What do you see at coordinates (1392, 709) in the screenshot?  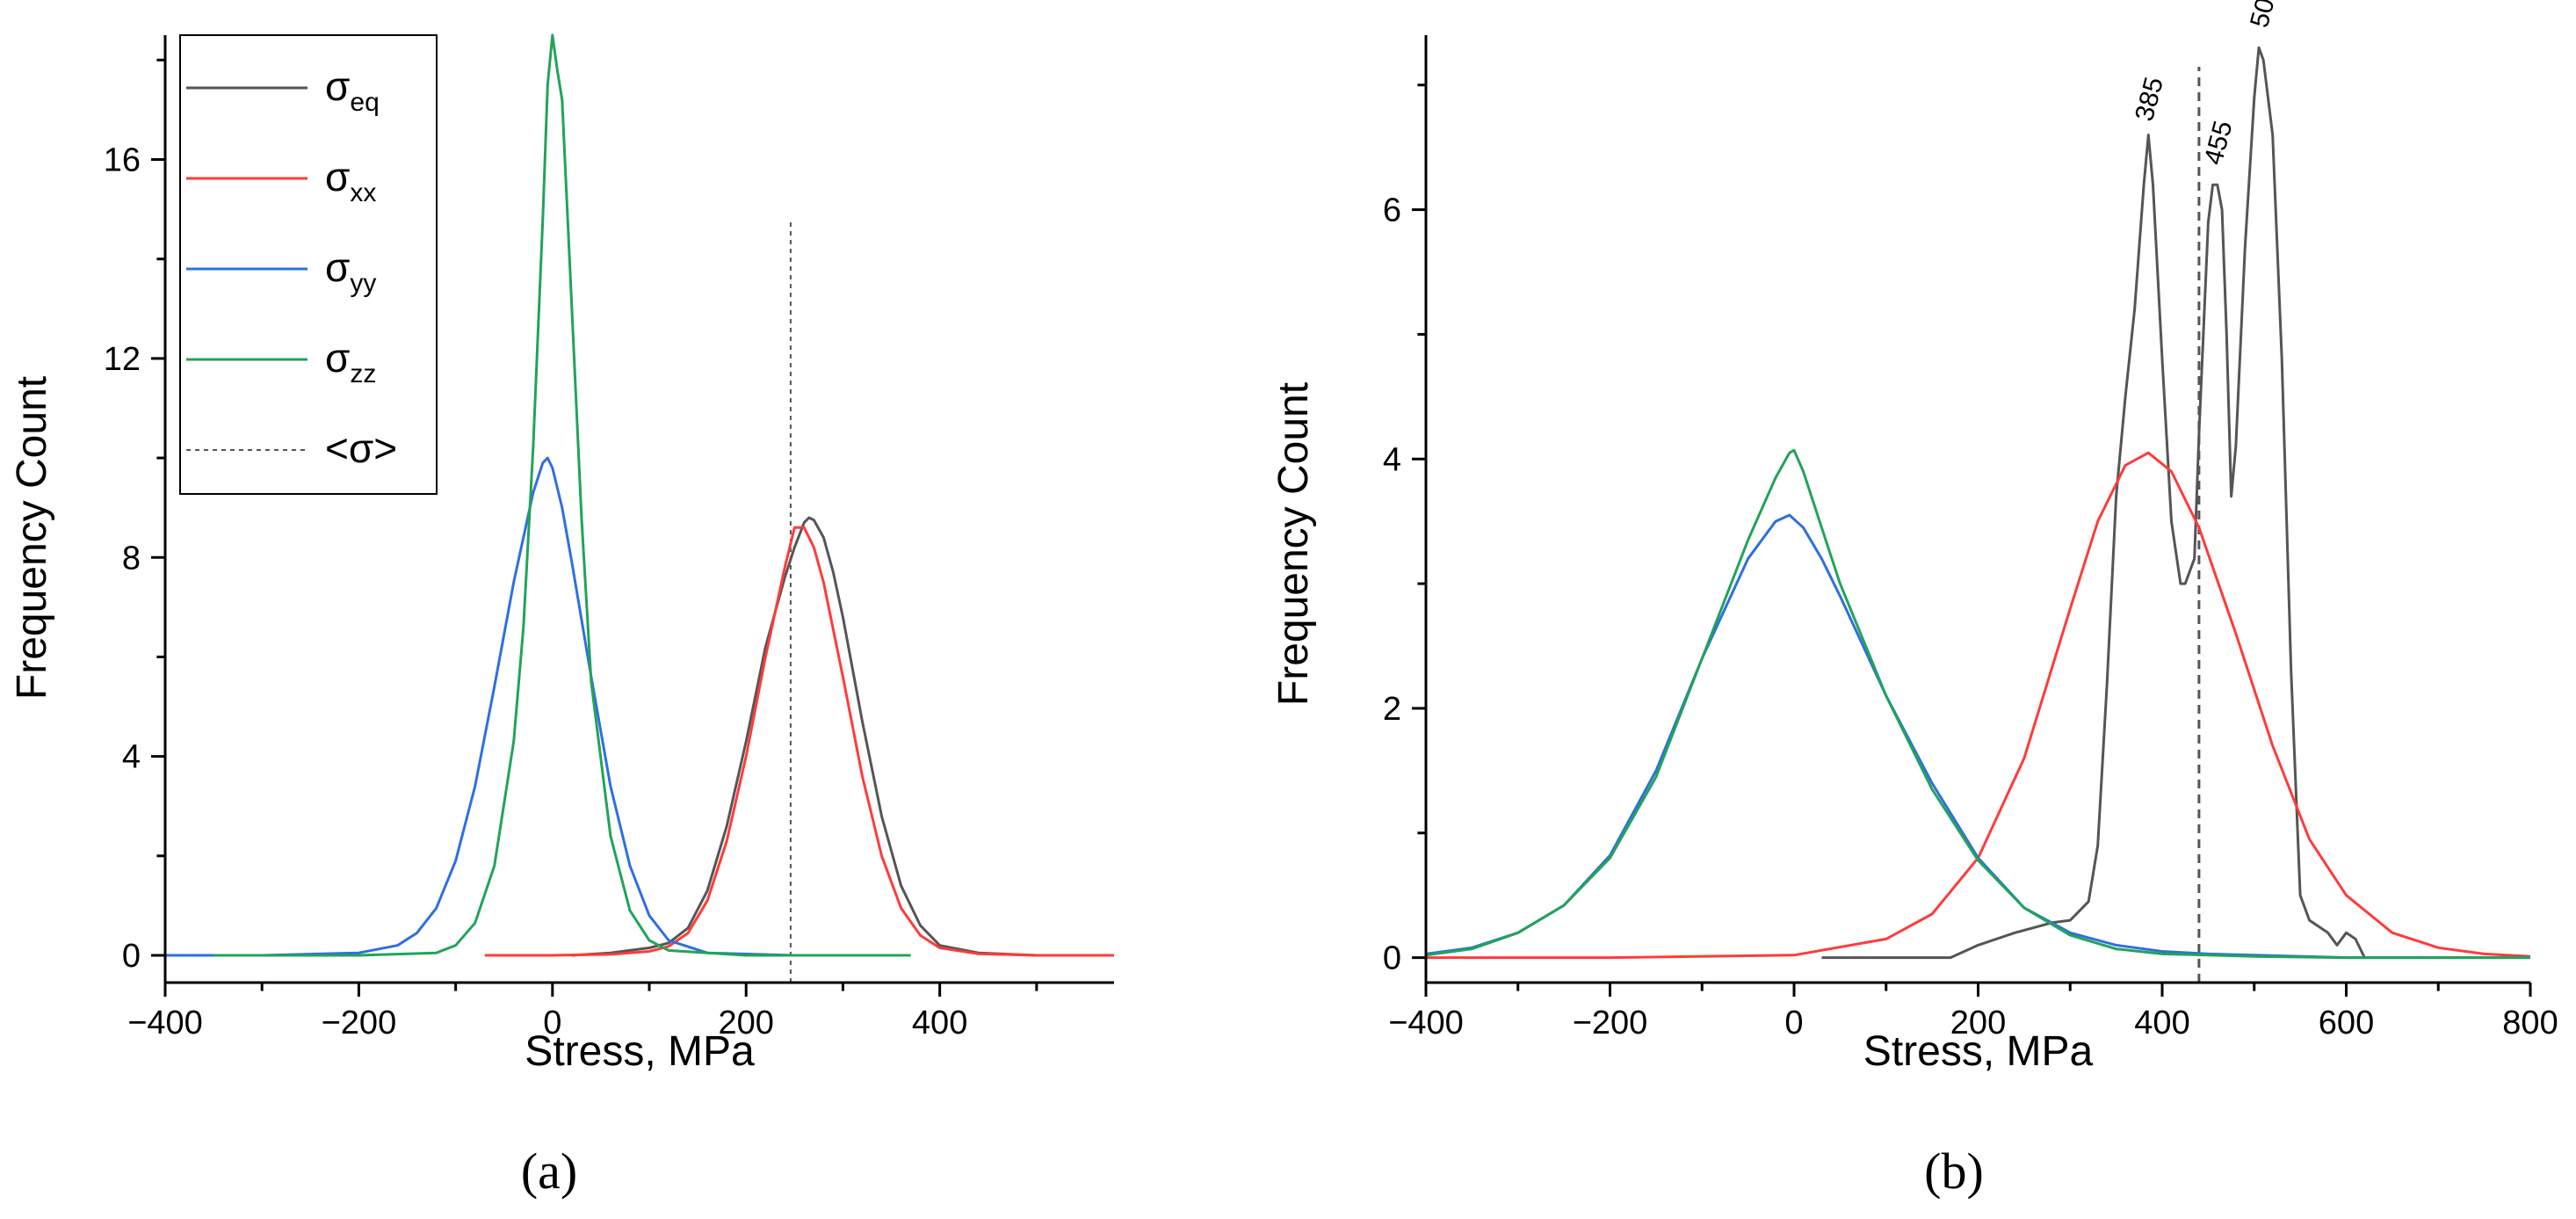 I see `y-tick-label: 2` at bounding box center [1392, 709].